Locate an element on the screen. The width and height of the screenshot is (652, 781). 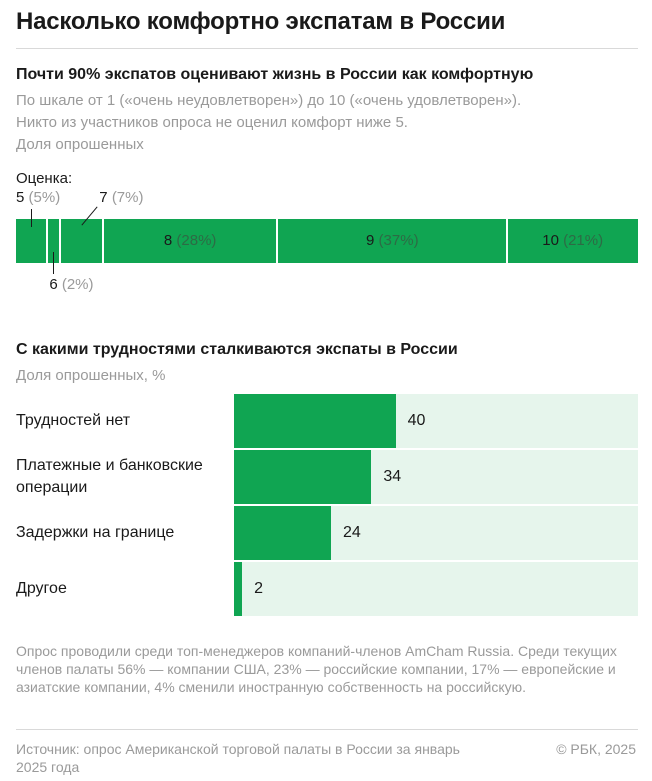
rating-percent: (5%) is located at coordinates (44, 197).